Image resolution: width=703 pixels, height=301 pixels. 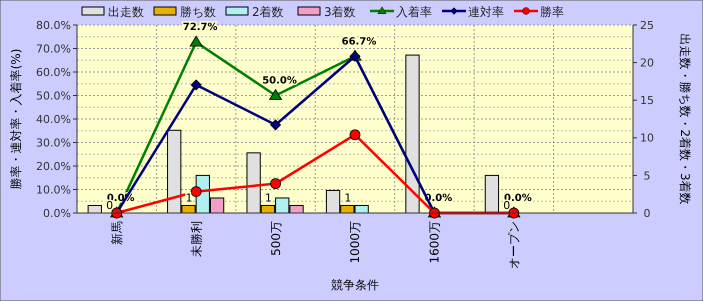 What do you see at coordinates (53, 189) in the screenshot?
I see `y-tick-label: 10.0%` at bounding box center [53, 189].